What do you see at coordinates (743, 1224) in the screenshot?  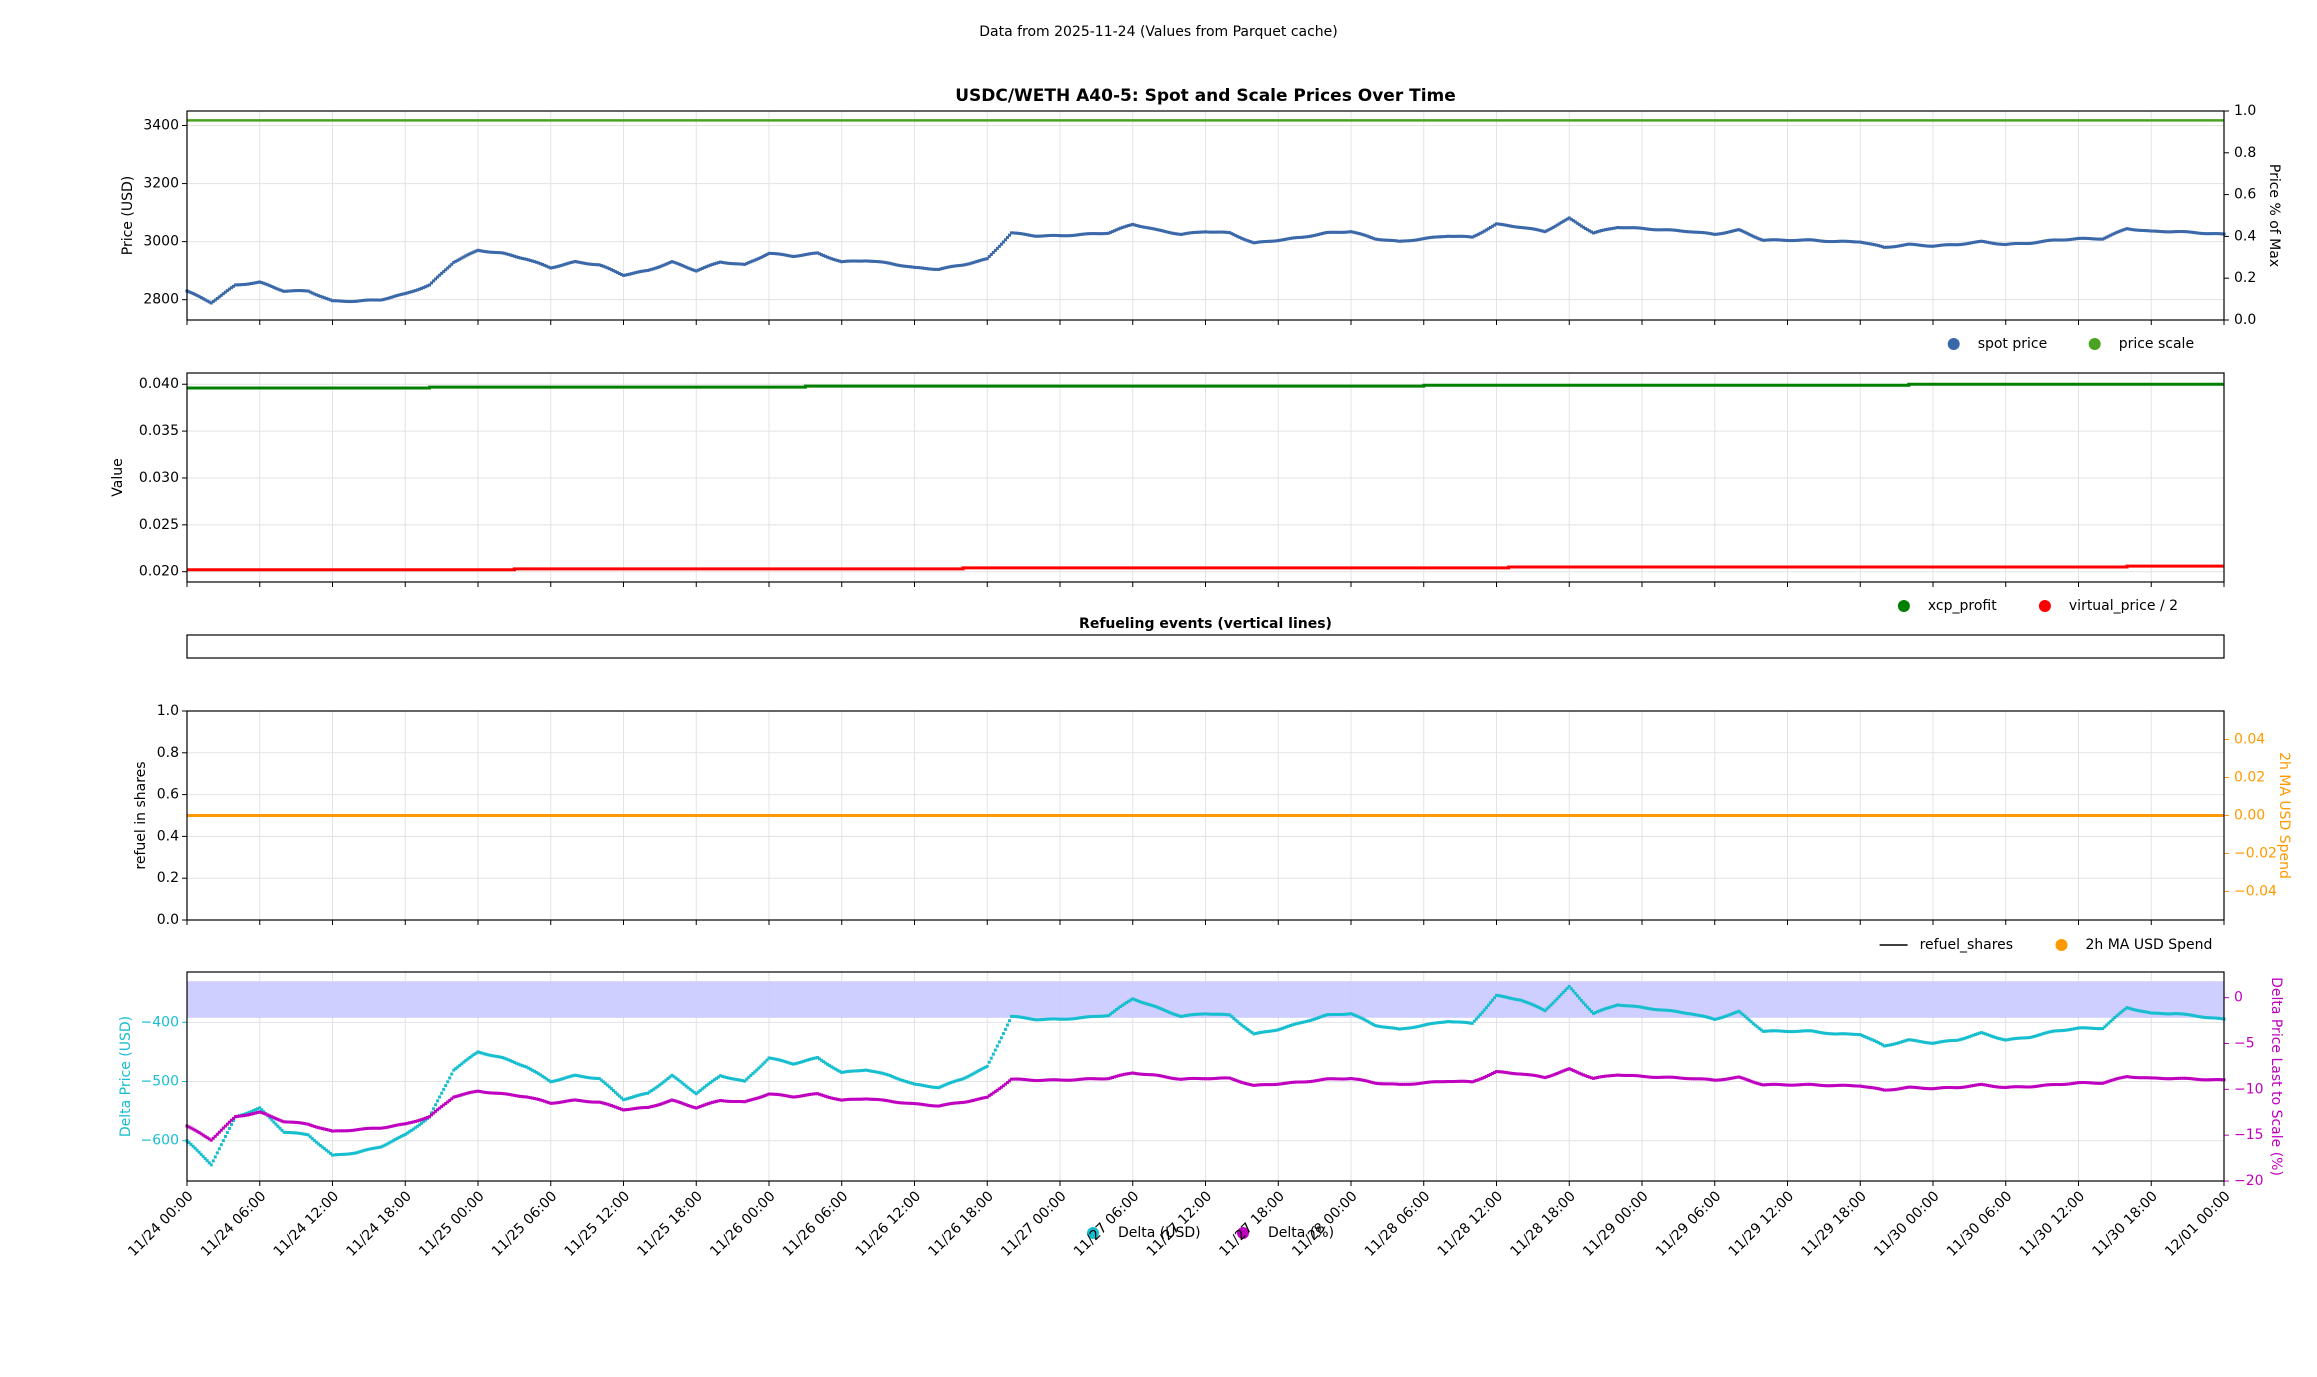 I see `x-tick-label: 11/26 00:00` at bounding box center [743, 1224].